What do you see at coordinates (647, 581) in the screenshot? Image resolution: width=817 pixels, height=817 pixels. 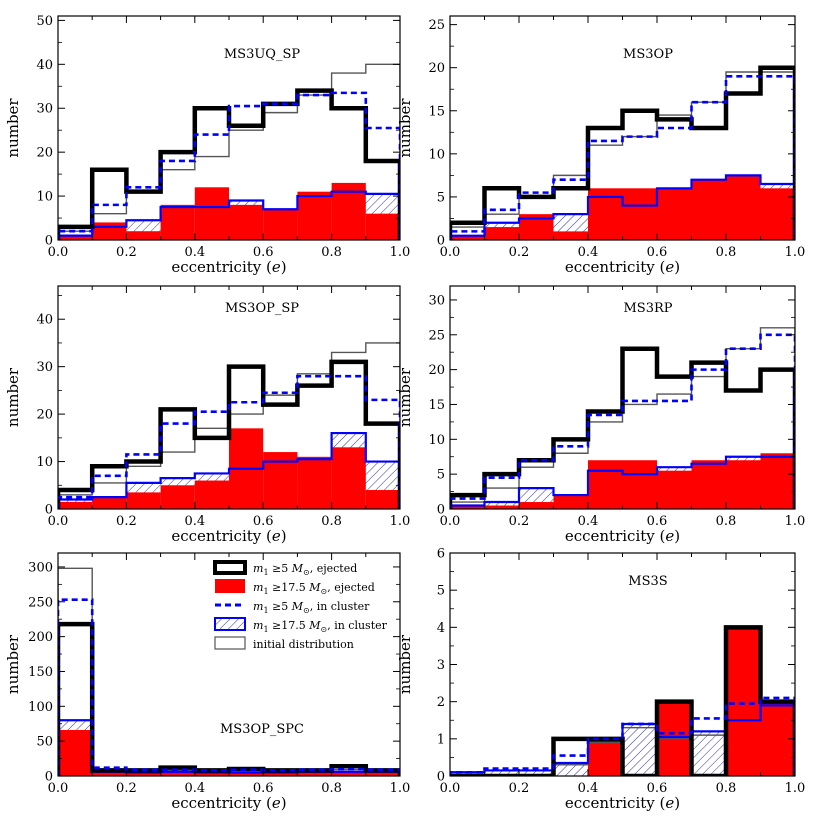 I see `panel-title: MS3S` at bounding box center [647, 581].